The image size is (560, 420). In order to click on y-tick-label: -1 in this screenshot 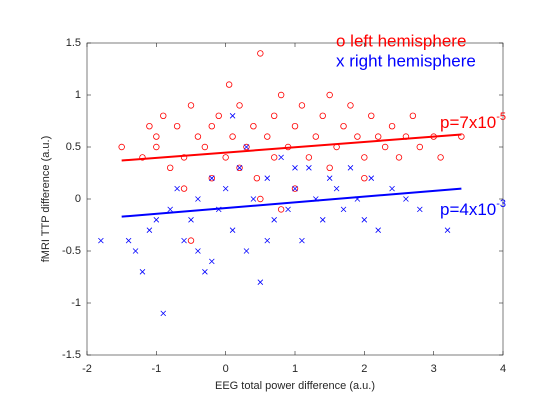, I will do `click(76, 303)`.